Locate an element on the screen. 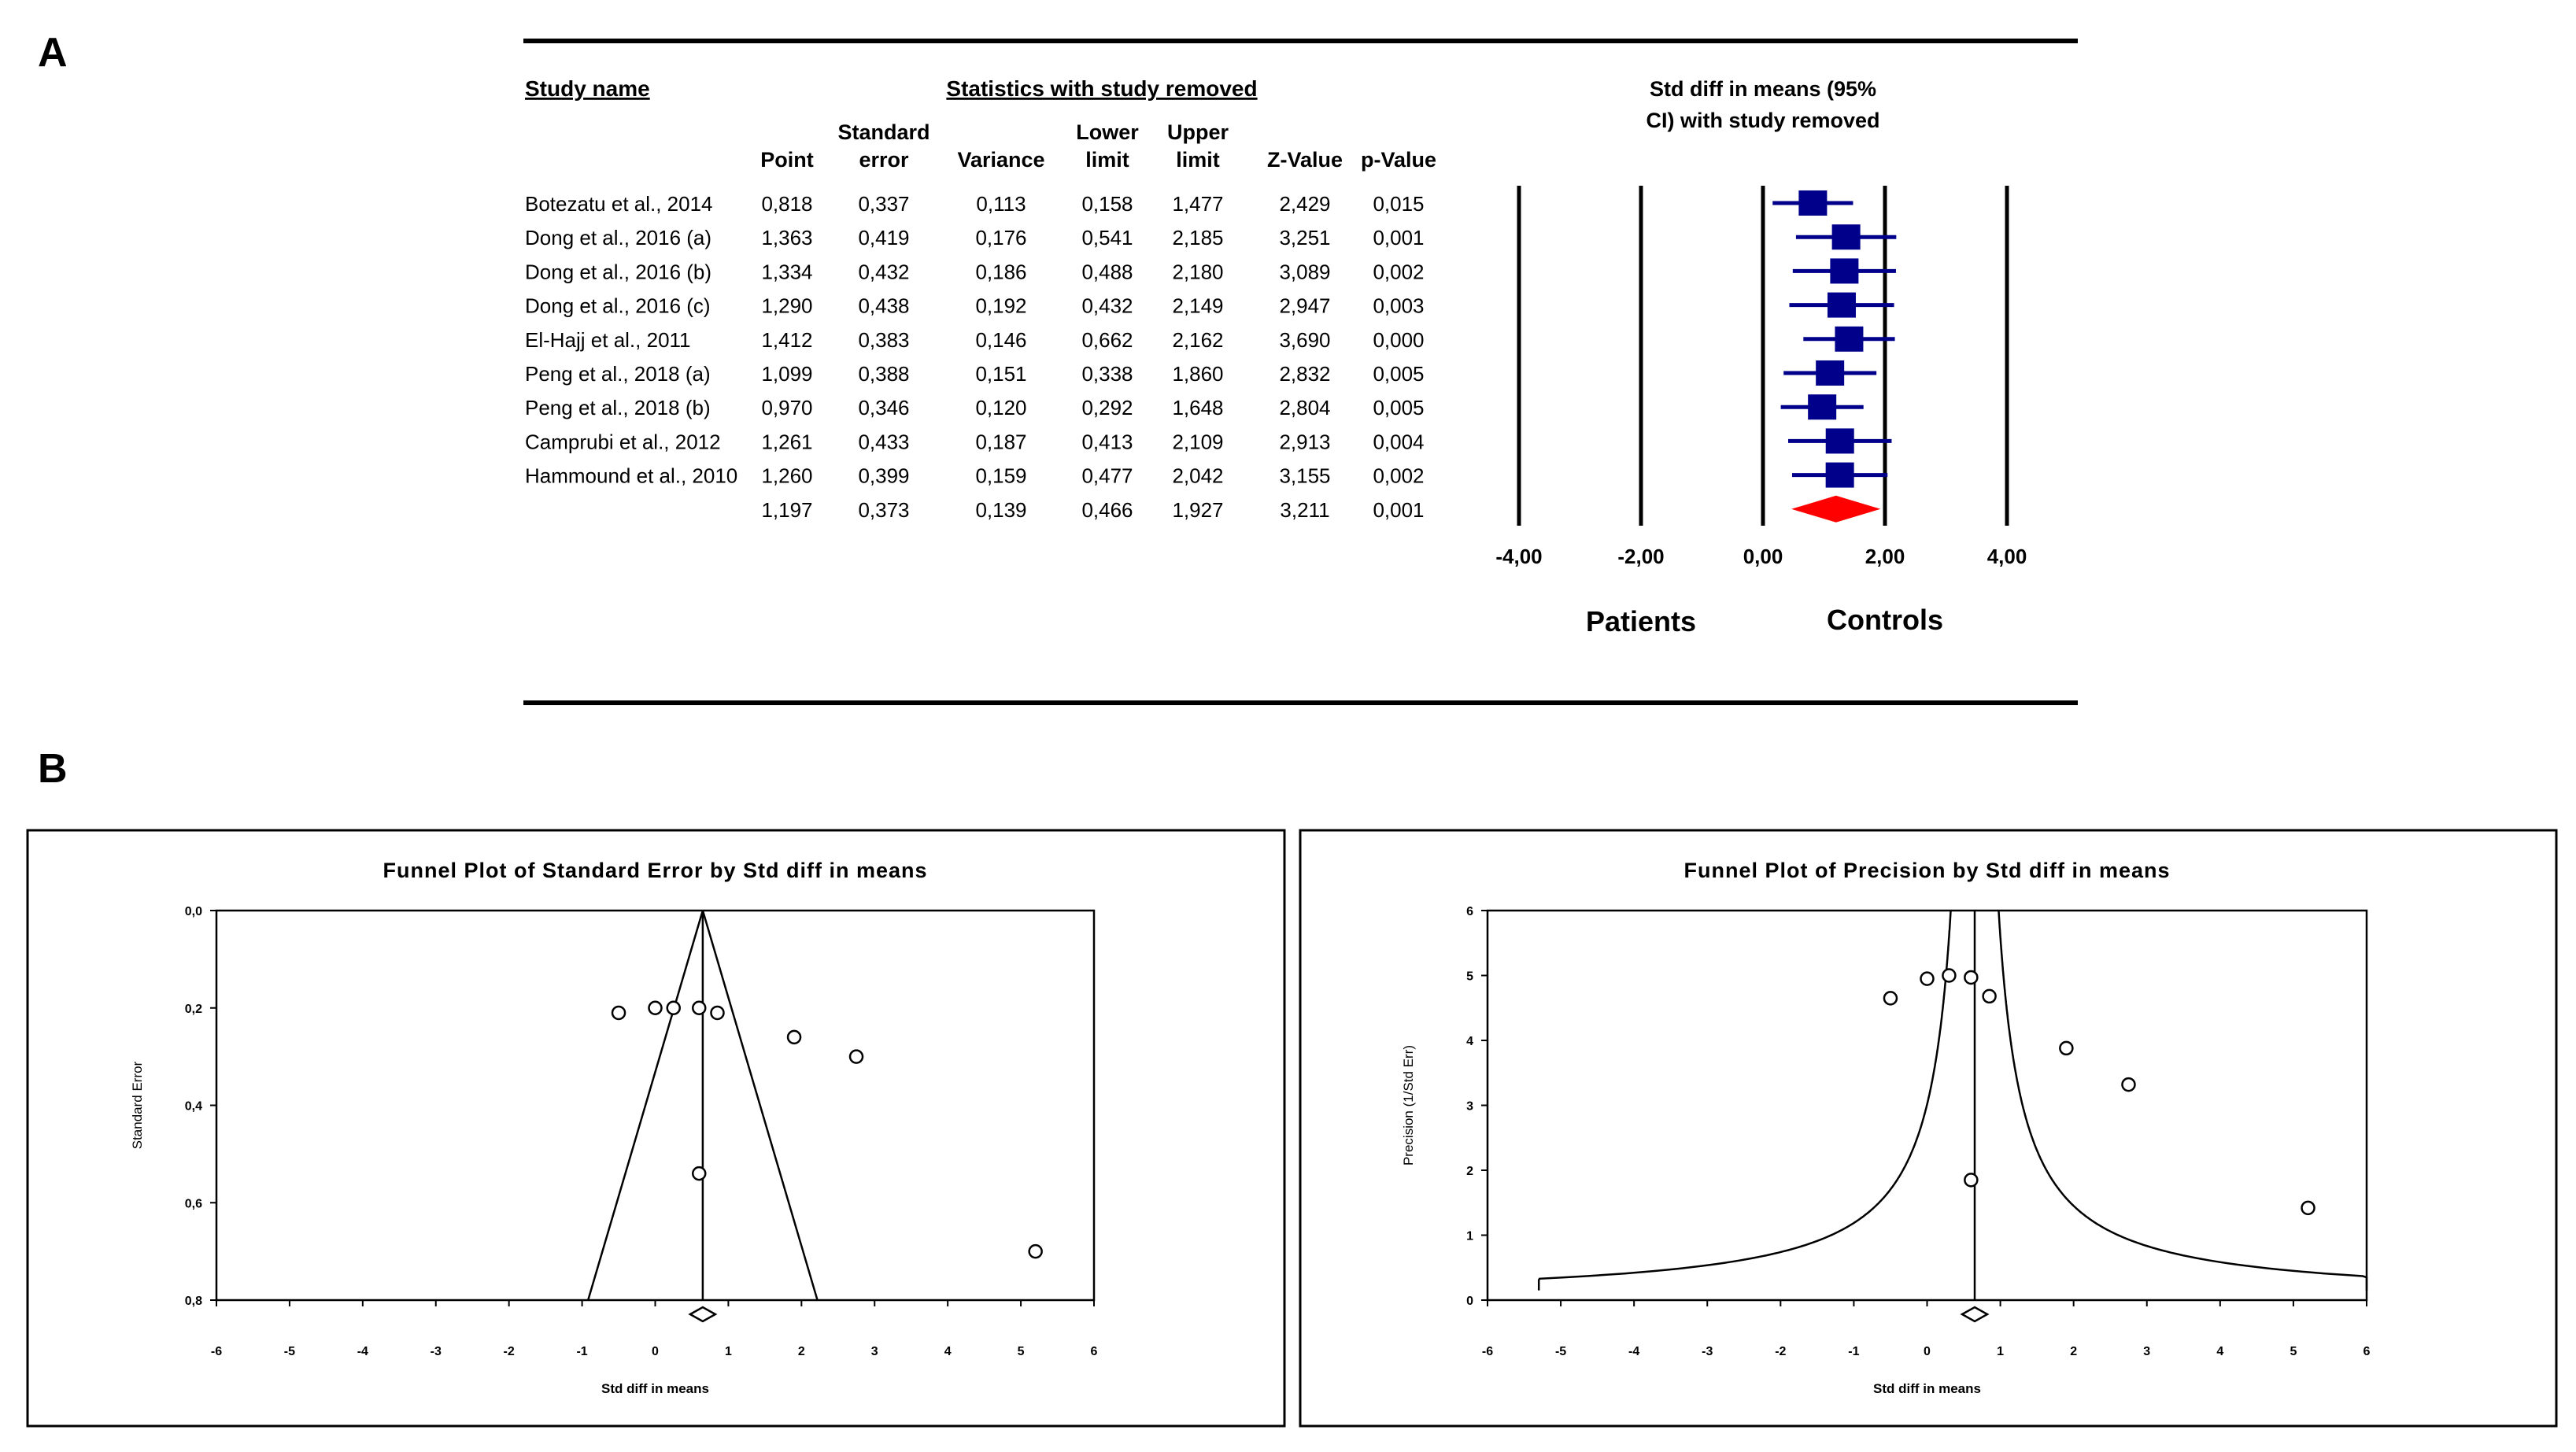  summary-cell-lower-limit: 0,466 is located at coordinates (1107, 510).